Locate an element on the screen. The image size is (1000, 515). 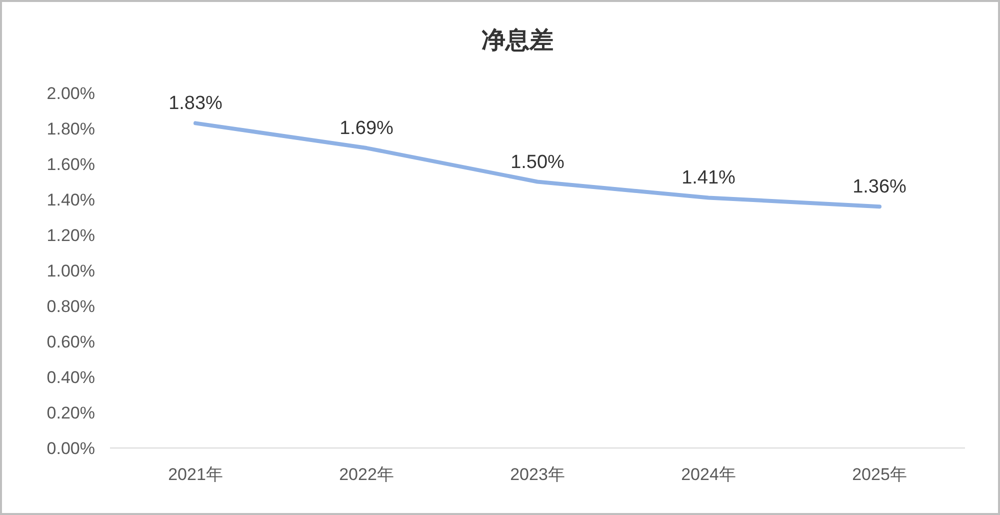
x-tick-label: 2021年 is located at coordinates (195, 474).